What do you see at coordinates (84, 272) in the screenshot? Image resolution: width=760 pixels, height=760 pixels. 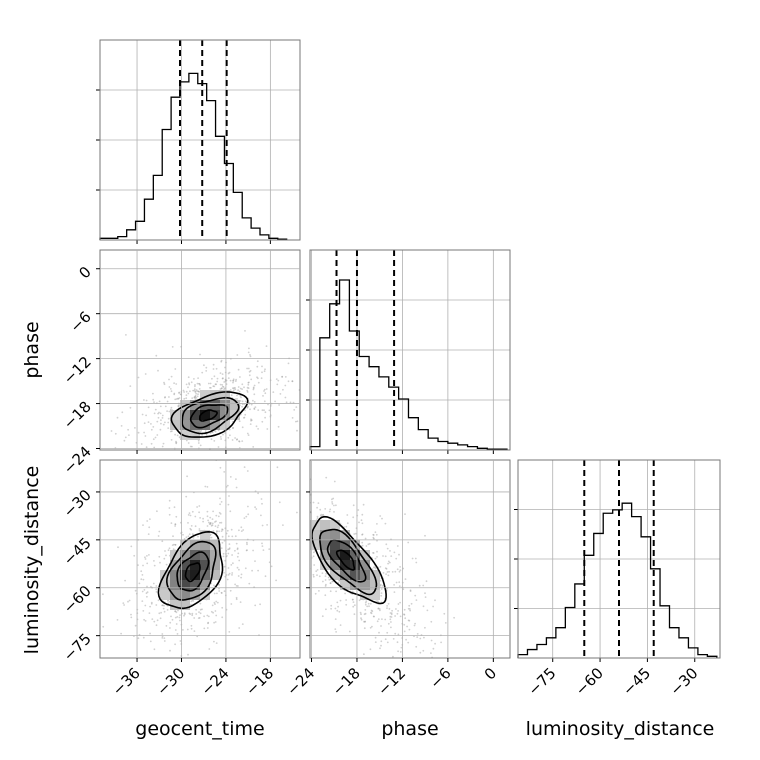 I see `y-tick-label: 0` at bounding box center [84, 272].